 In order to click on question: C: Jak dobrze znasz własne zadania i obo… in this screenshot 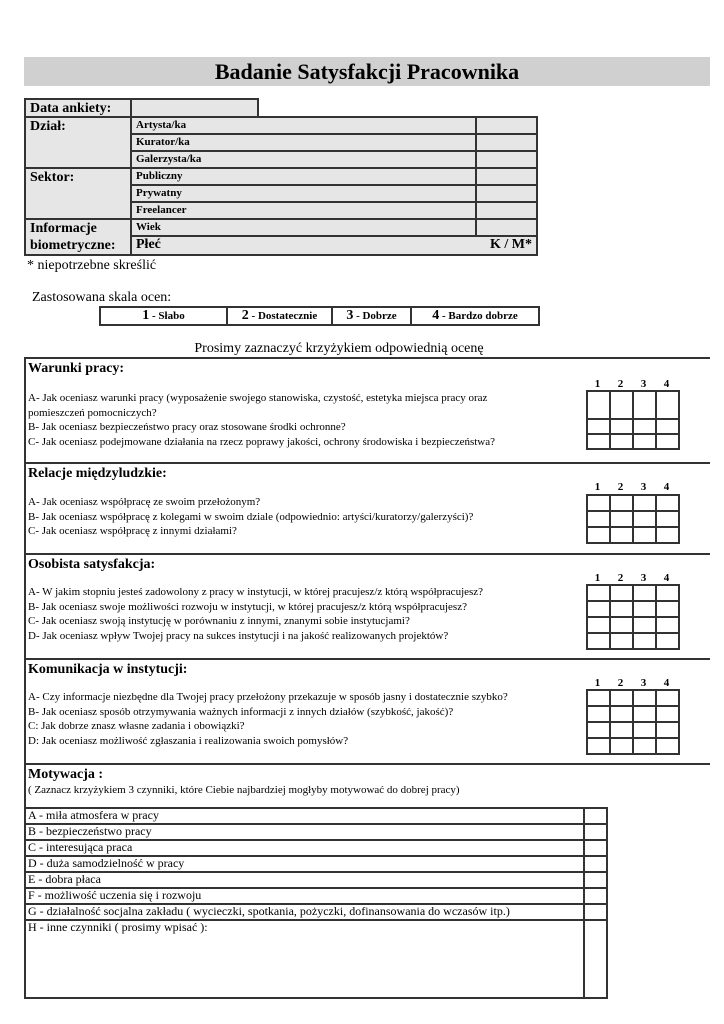, I will do `click(136, 726)`.